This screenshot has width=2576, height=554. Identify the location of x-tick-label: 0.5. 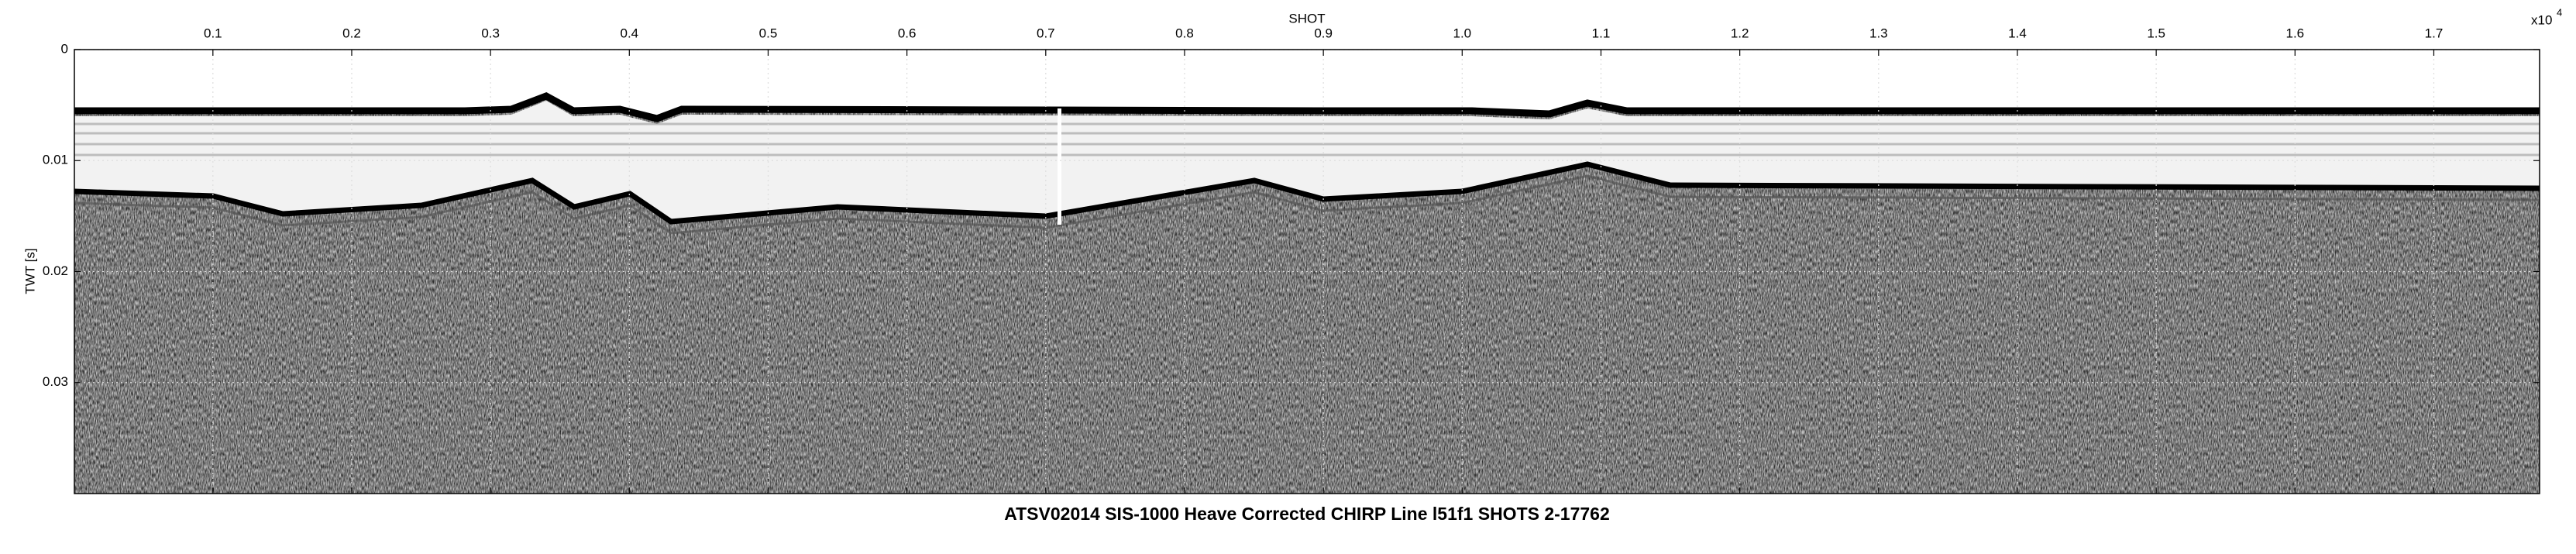
(768, 33).